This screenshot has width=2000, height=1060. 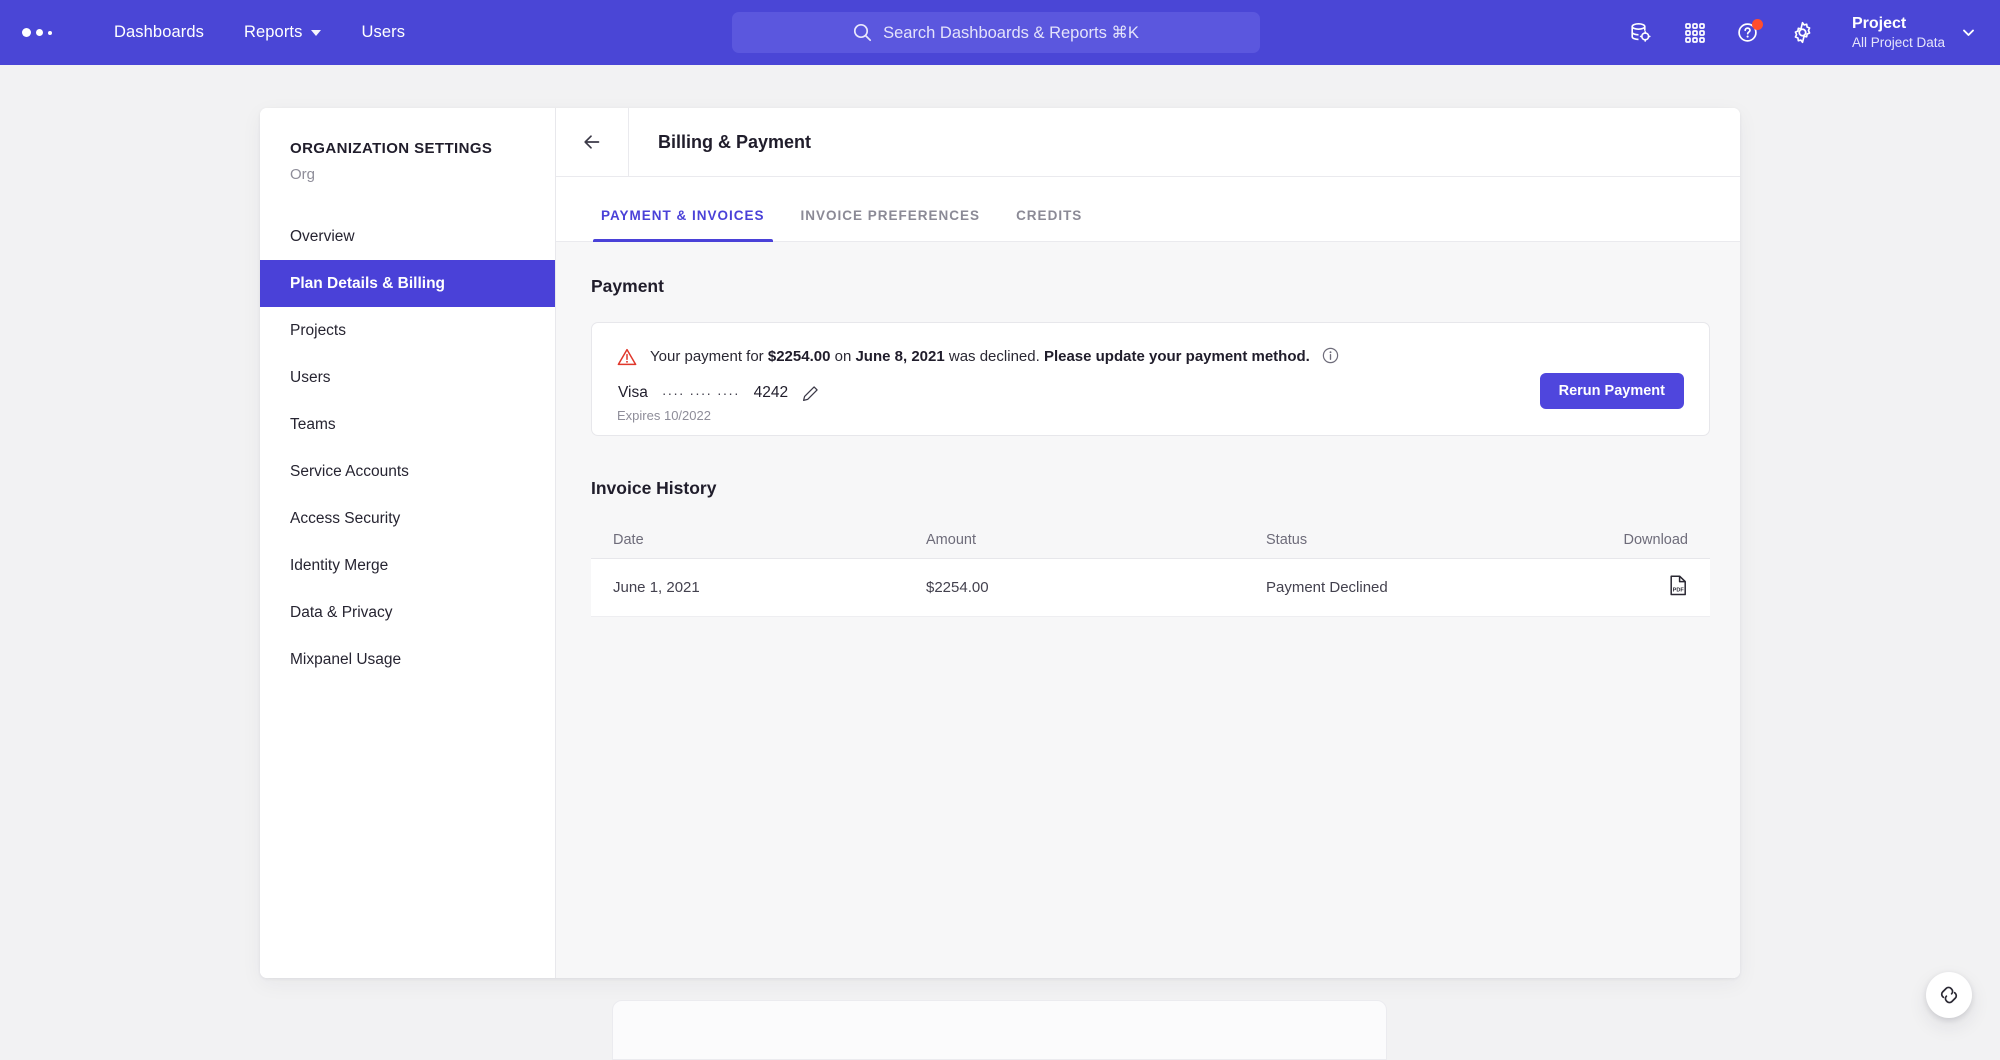 I want to click on nav-item-dashboards: Dashboards, so click(x=159, y=32).